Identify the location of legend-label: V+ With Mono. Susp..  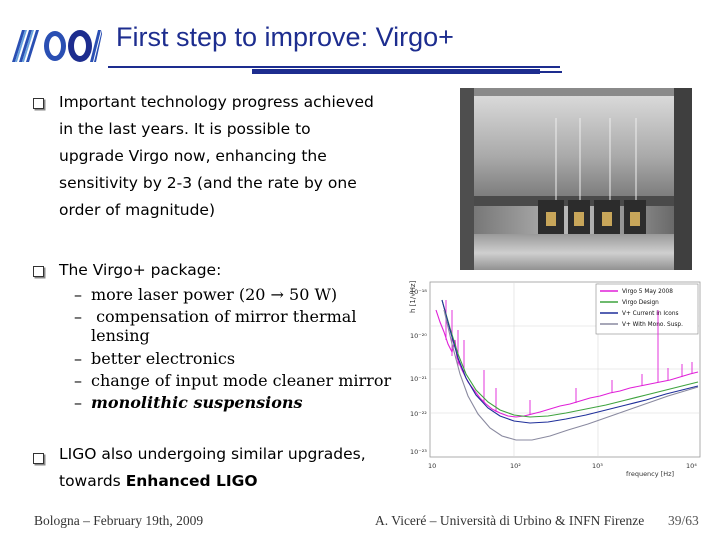
(652, 325).